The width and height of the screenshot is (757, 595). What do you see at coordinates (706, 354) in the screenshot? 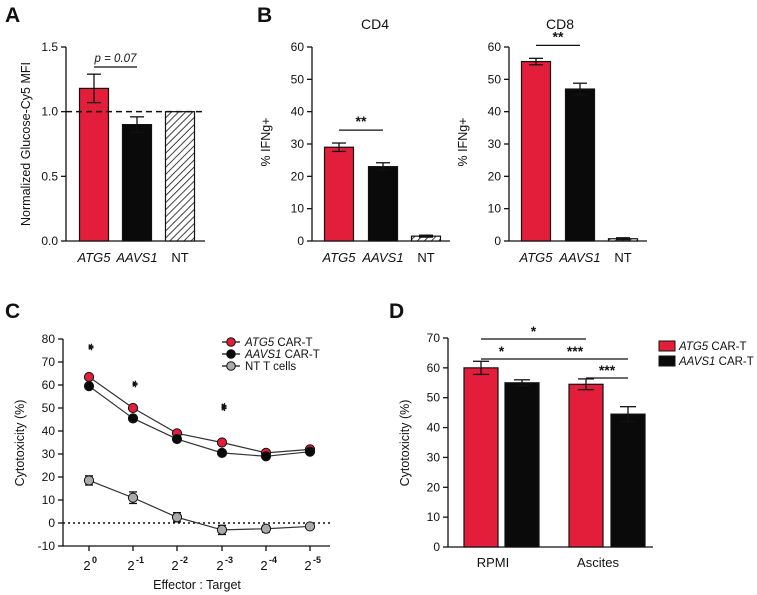
I see `legend: ATG5 CAR-T AAVS1 CAR-T` at bounding box center [706, 354].